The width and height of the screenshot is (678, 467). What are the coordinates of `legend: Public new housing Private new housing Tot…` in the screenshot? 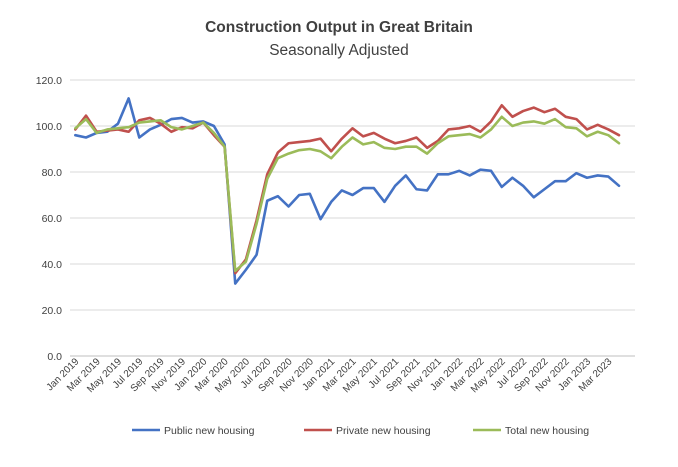 It's located at (360, 431).